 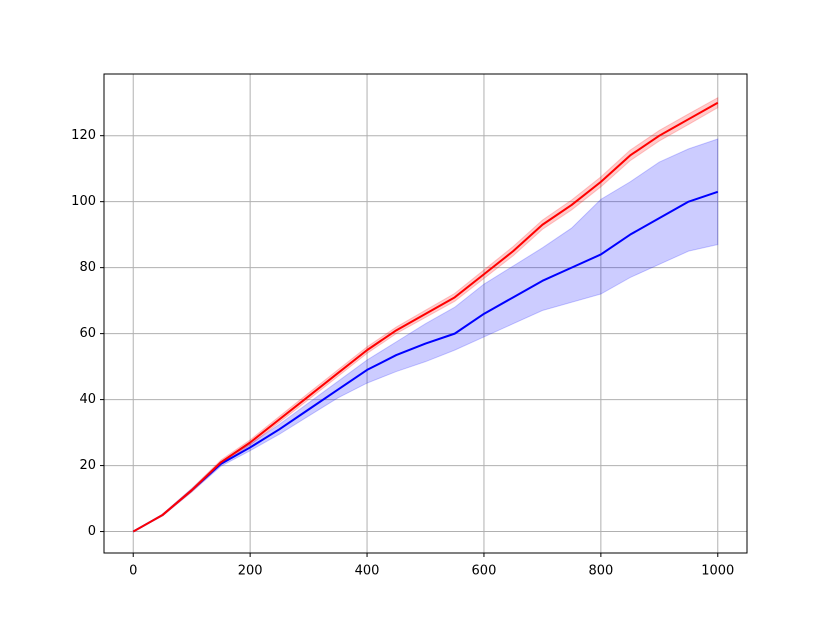 What do you see at coordinates (92, 531) in the screenshot?
I see `y-tick-label: 0` at bounding box center [92, 531].